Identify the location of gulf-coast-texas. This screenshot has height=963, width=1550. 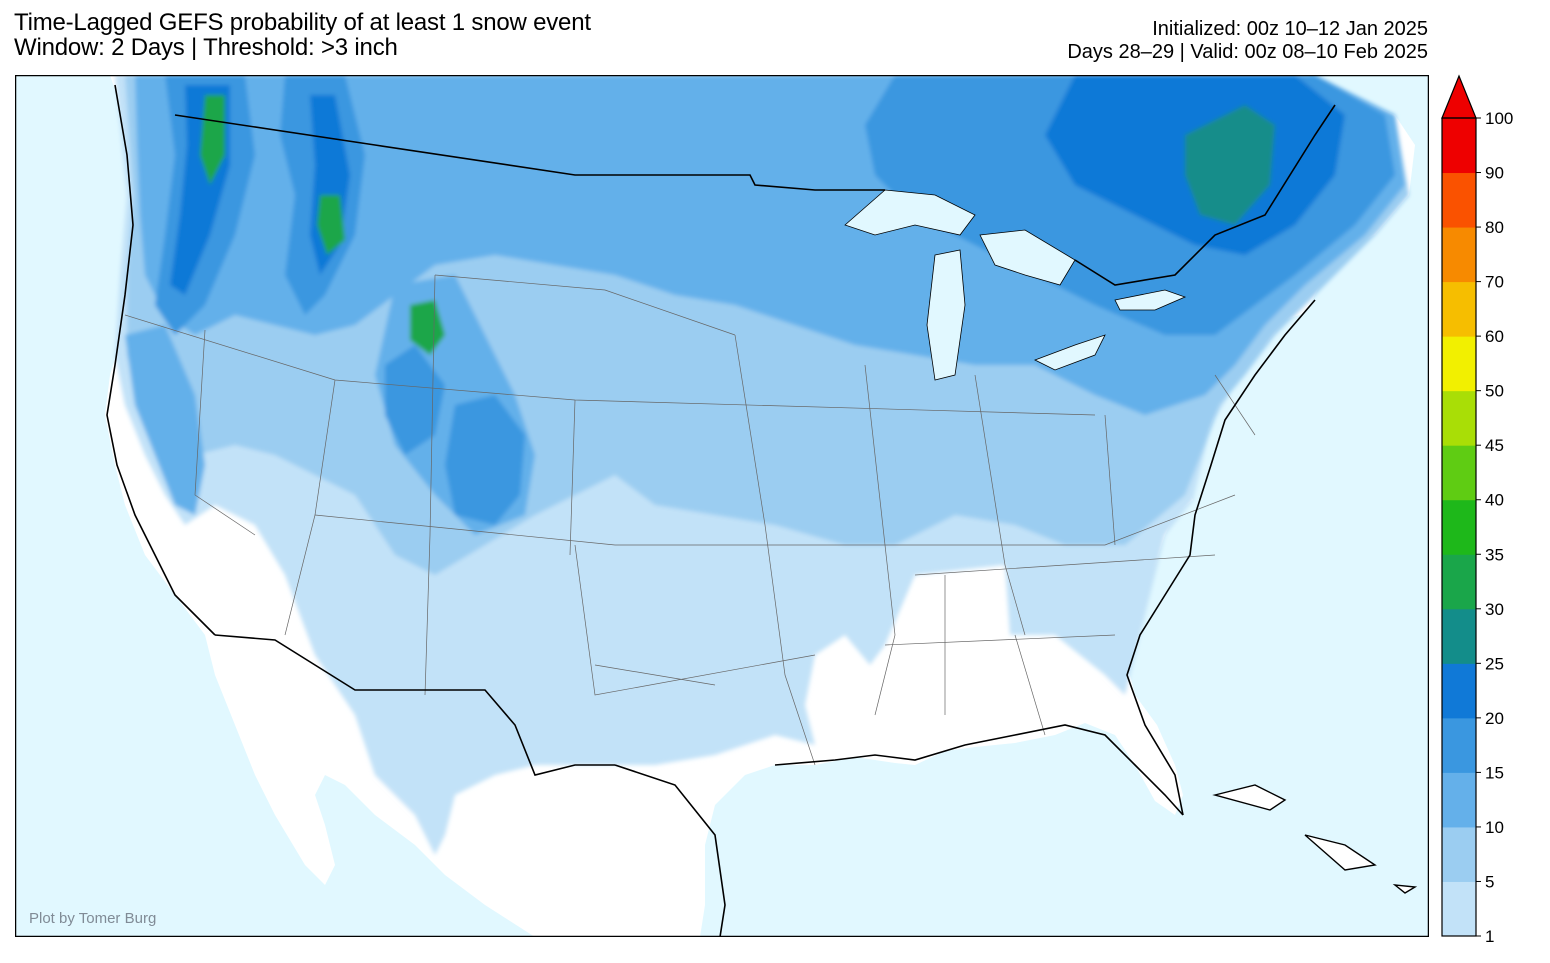
(670, 850).